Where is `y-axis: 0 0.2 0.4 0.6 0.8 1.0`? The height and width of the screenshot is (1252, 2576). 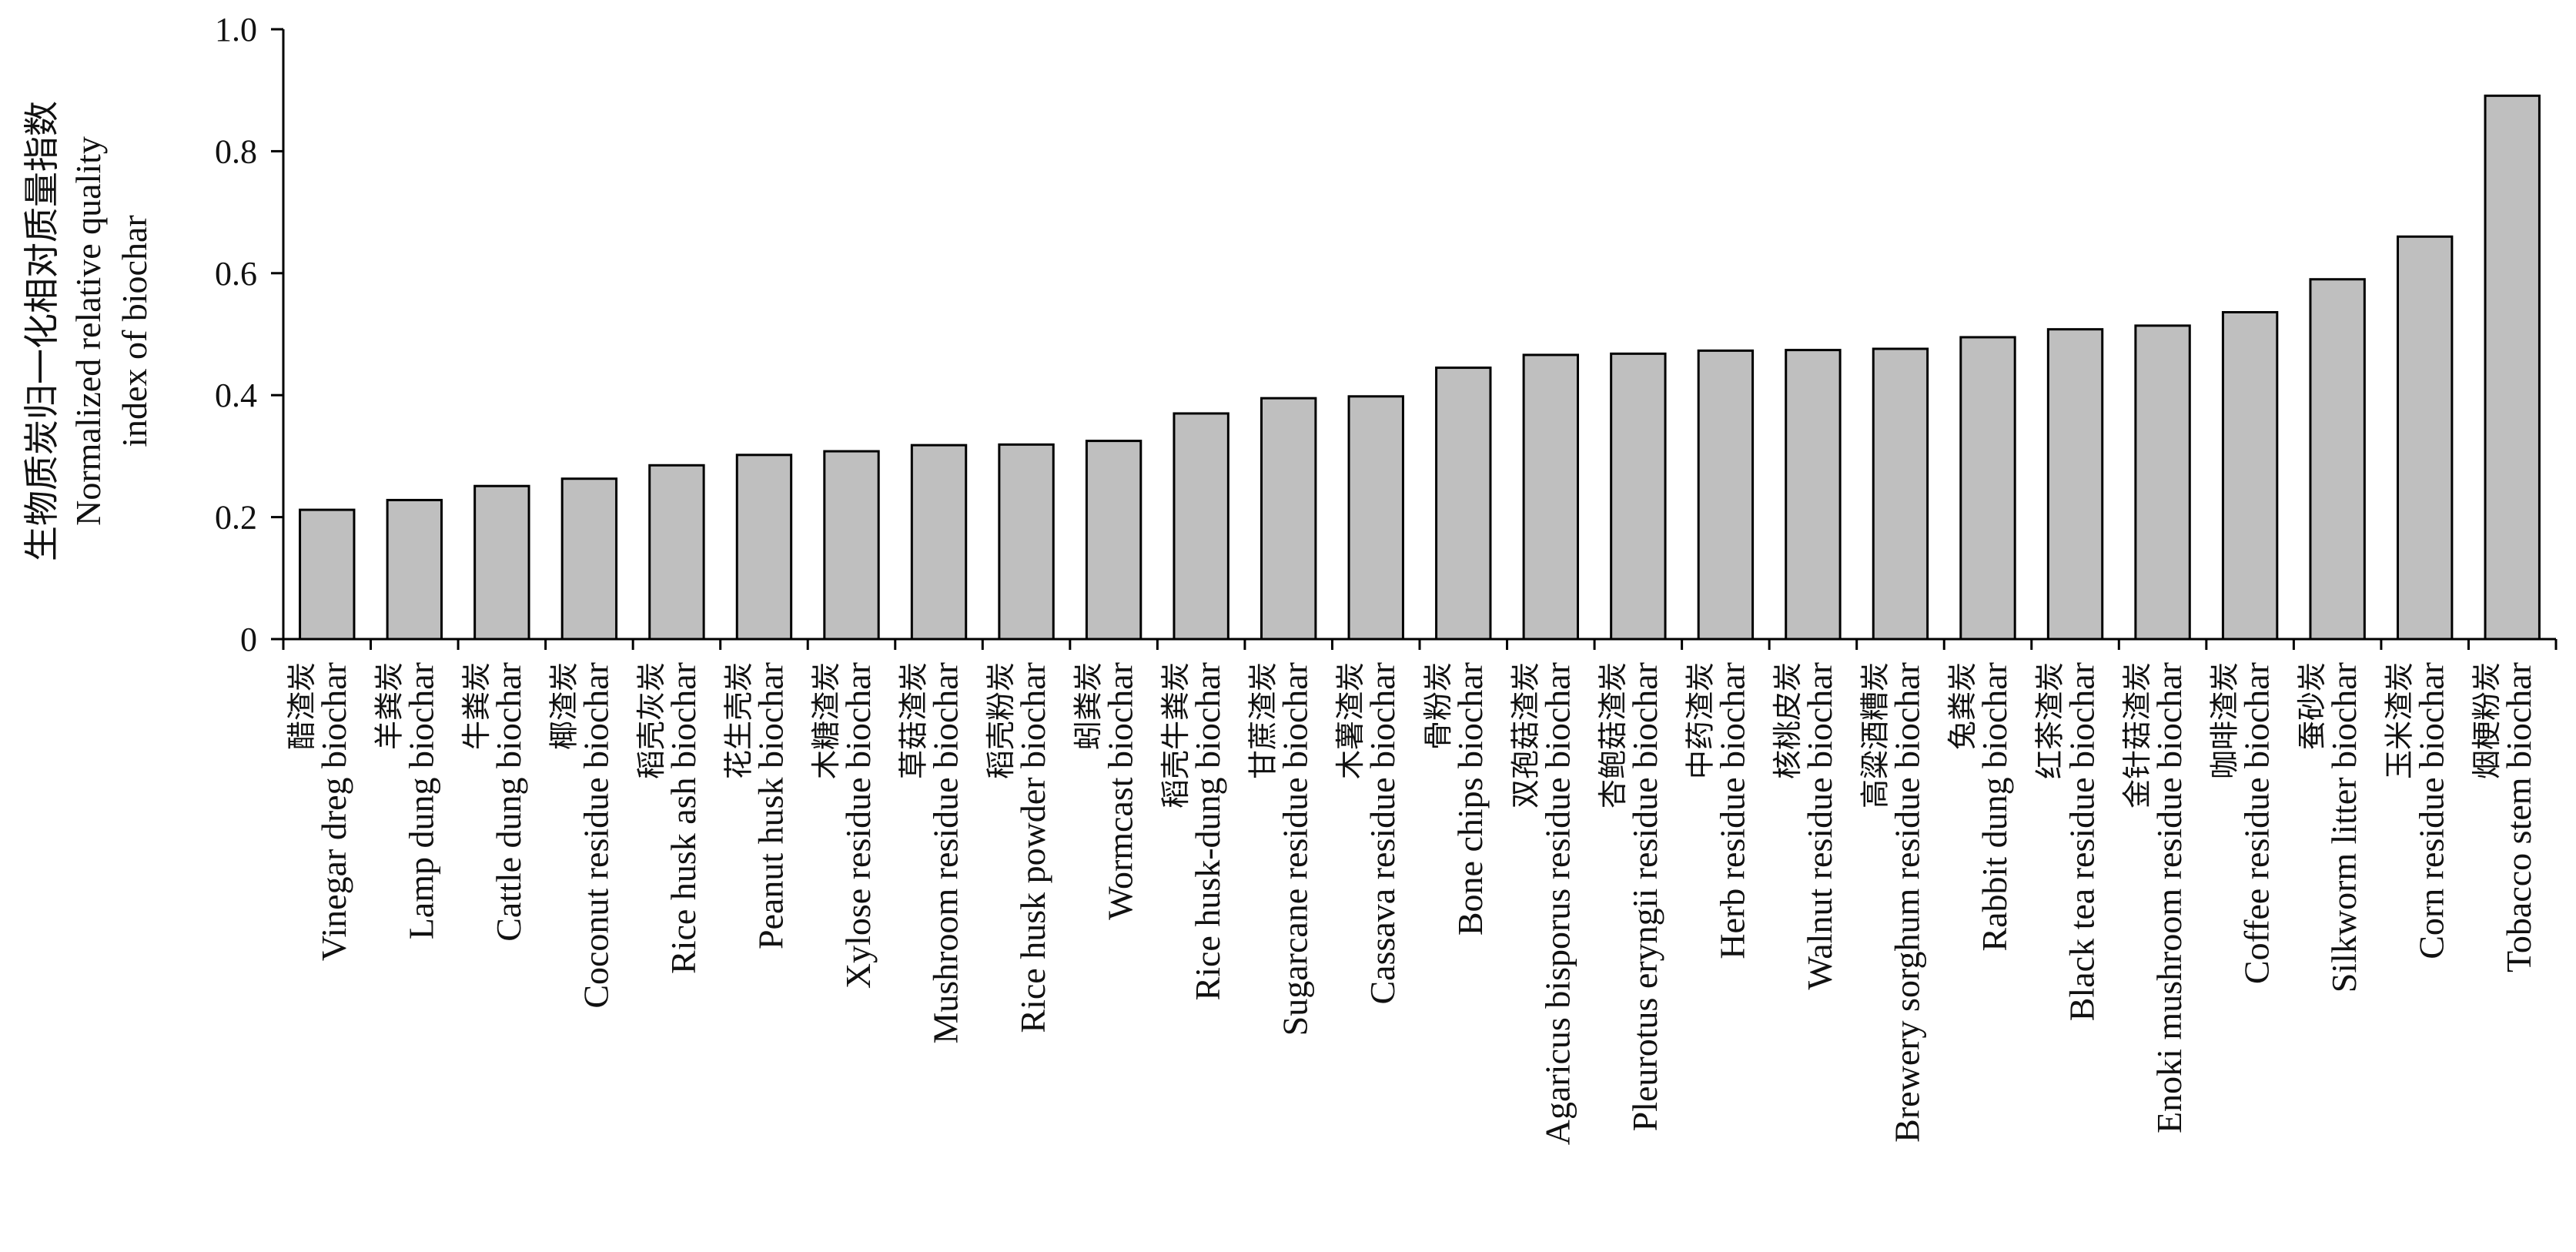 y-axis: 0 0.2 0.4 0.6 0.8 1.0 is located at coordinates (250, 334).